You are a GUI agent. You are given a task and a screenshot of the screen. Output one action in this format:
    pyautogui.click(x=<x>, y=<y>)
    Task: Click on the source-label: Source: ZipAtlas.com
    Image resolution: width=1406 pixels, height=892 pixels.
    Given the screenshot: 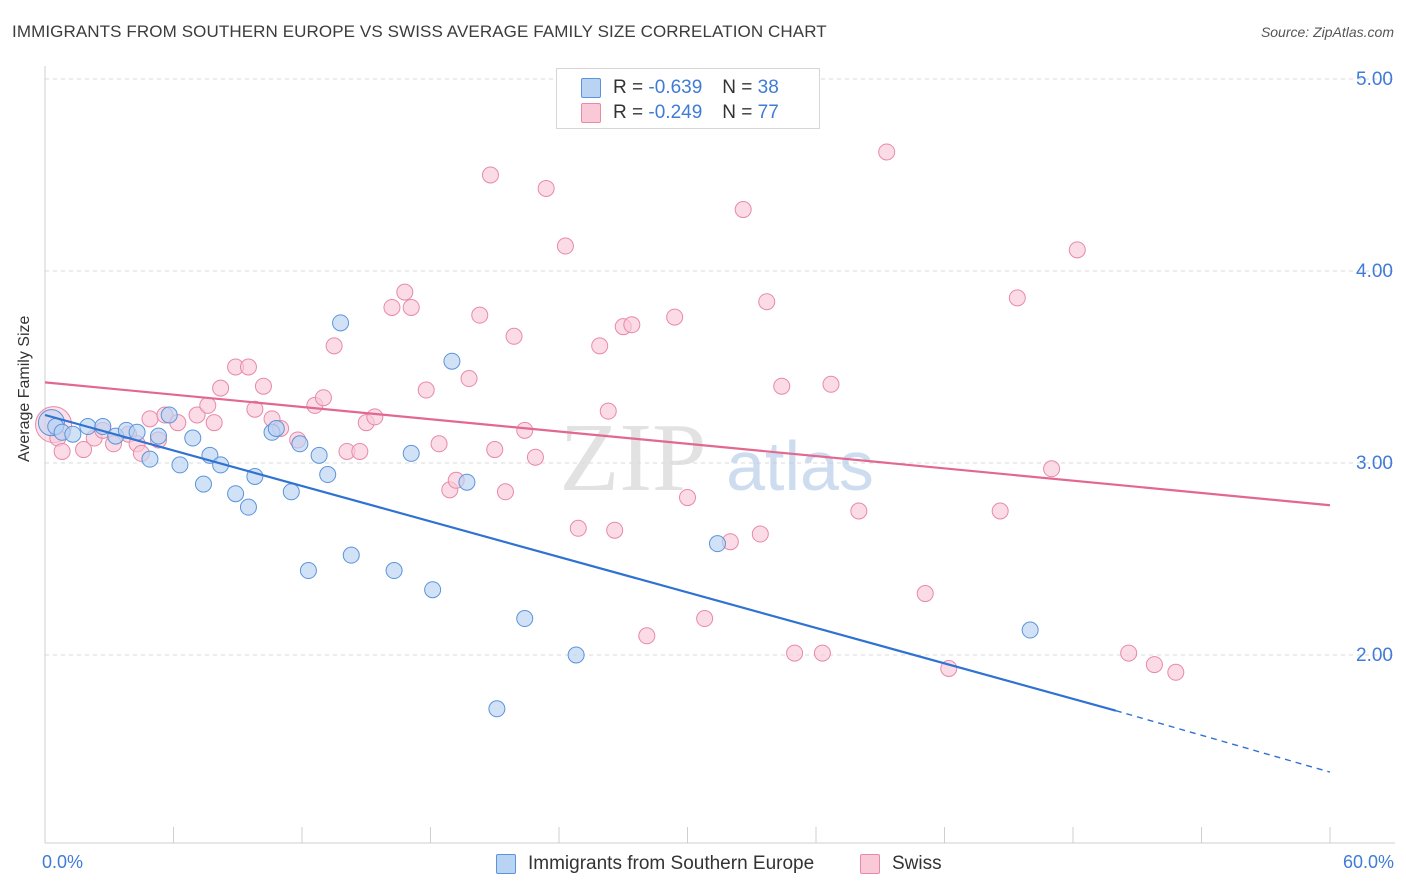 What is the action you would take?
    pyautogui.click(x=1327, y=32)
    